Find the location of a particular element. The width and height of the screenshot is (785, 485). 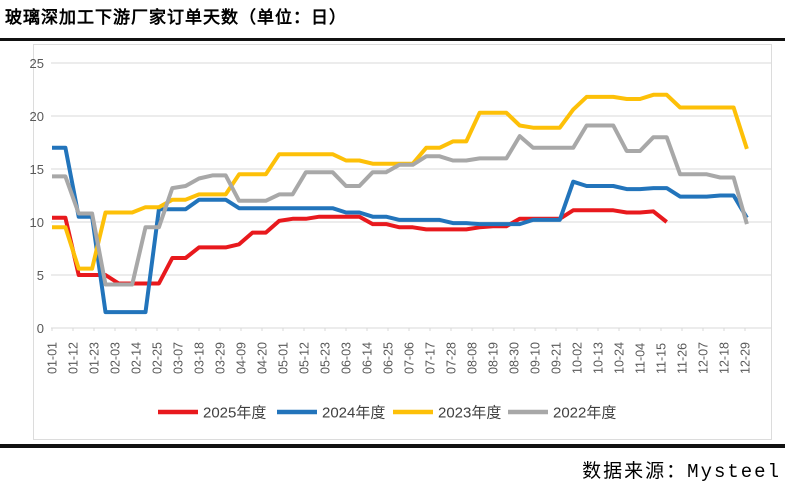

x-axis-tick-label: 03-07 is located at coordinates (179, 358).